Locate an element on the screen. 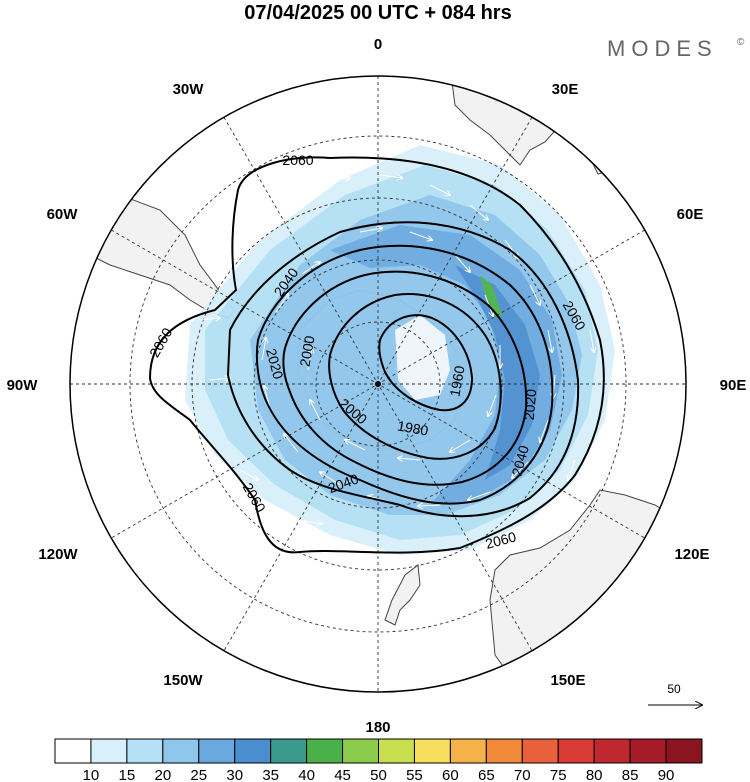 This screenshot has height=782, width=750. colorbar-label: 80 is located at coordinates (594, 774).